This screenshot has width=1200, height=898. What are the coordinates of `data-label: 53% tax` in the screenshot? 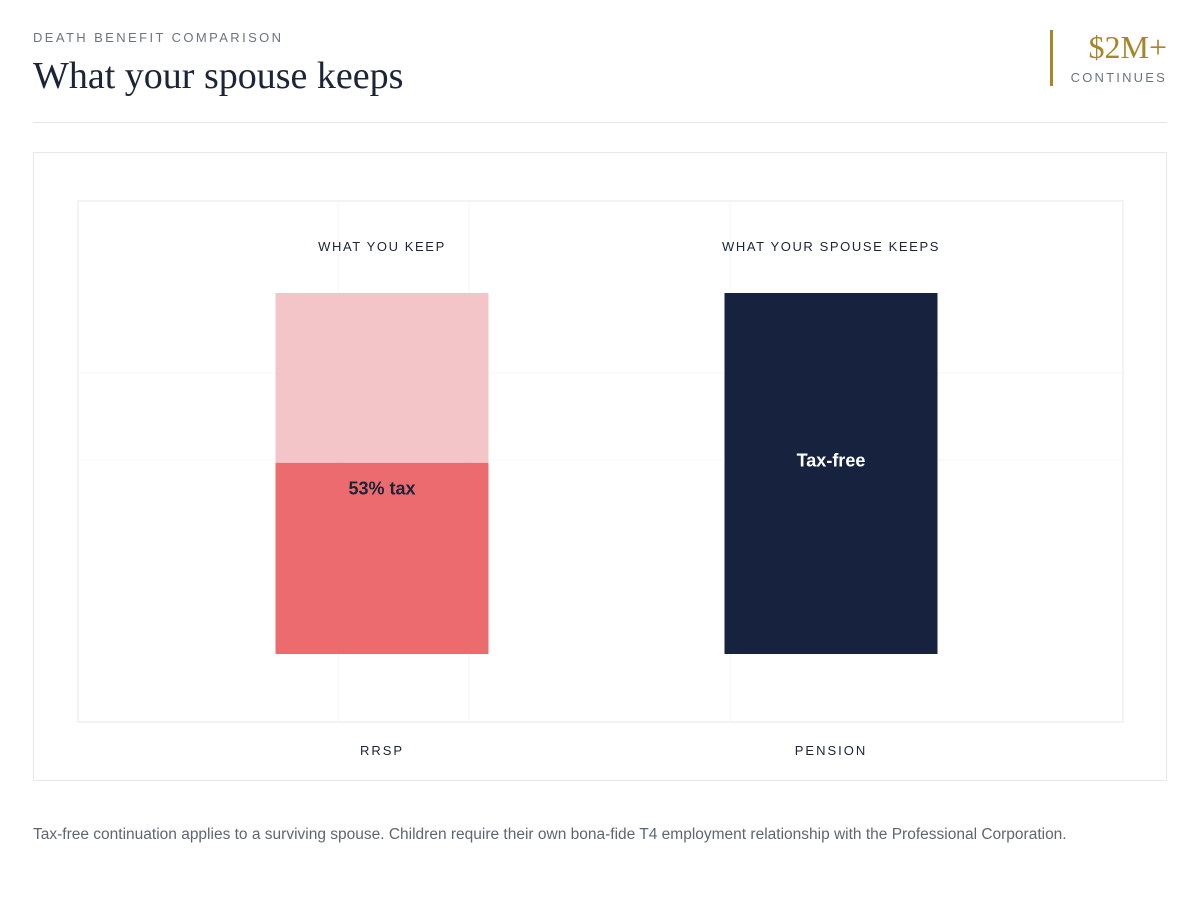 It's located at (381, 489).